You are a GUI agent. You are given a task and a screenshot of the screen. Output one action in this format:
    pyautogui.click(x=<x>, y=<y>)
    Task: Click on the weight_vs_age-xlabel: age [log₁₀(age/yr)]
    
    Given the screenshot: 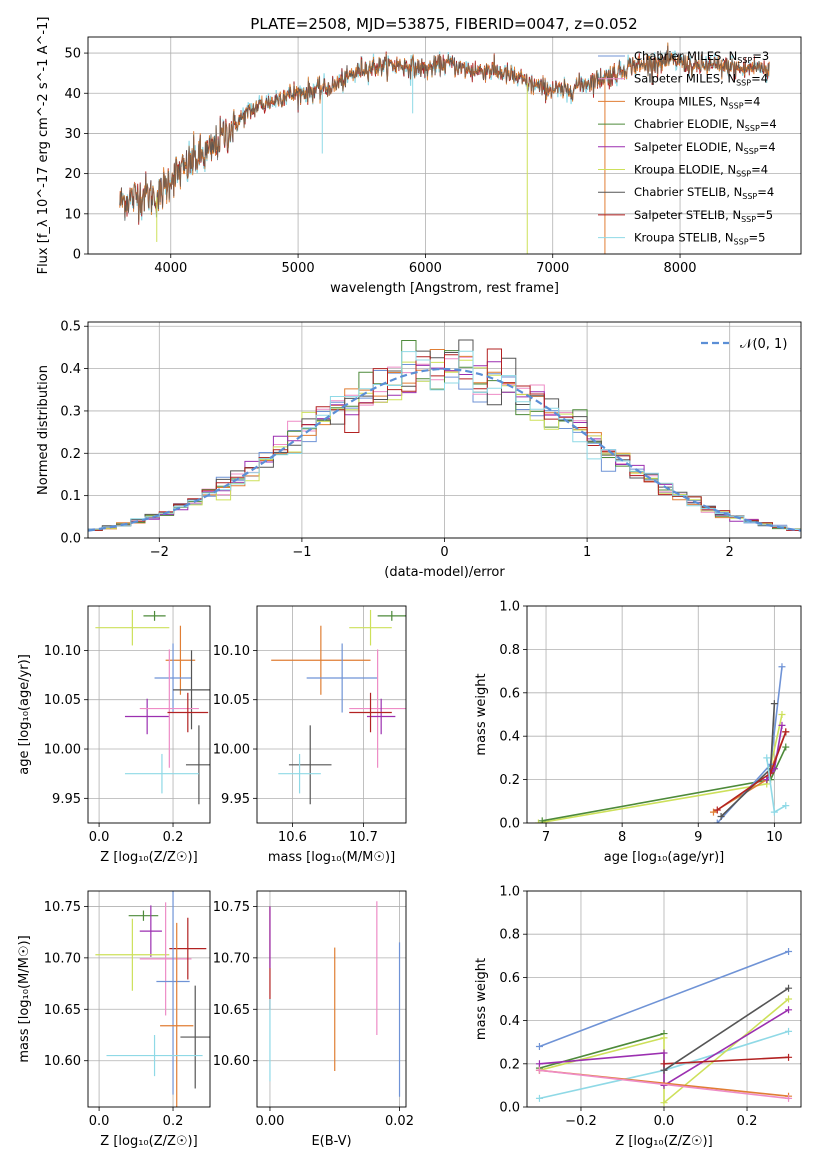 What is the action you would take?
    pyautogui.click(x=664, y=857)
    